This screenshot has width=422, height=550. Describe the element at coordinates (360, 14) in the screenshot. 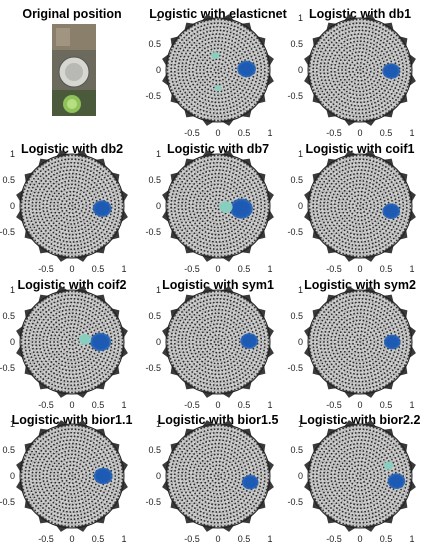

I see `panel-title: Logistic with db1` at that location.